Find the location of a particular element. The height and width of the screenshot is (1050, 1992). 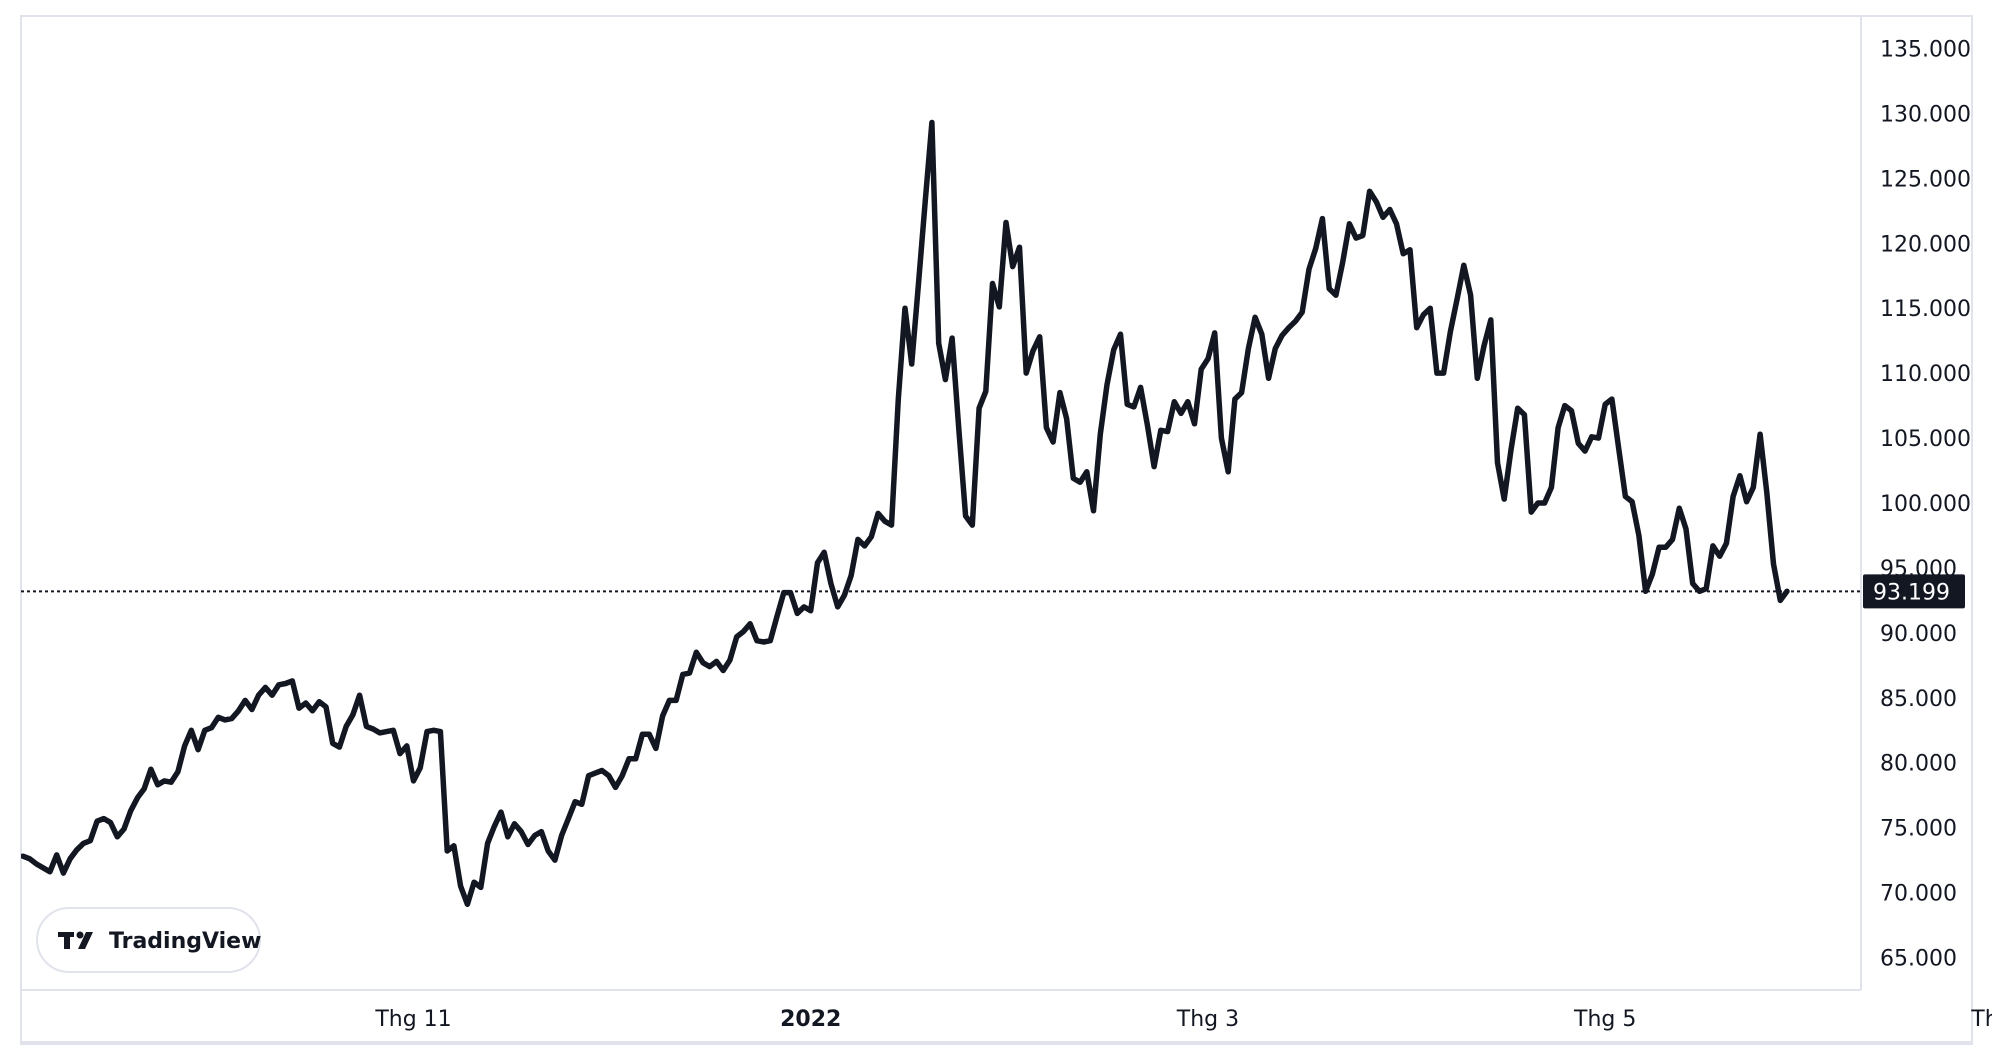

last-price-label-bg is located at coordinates (1914, 591).